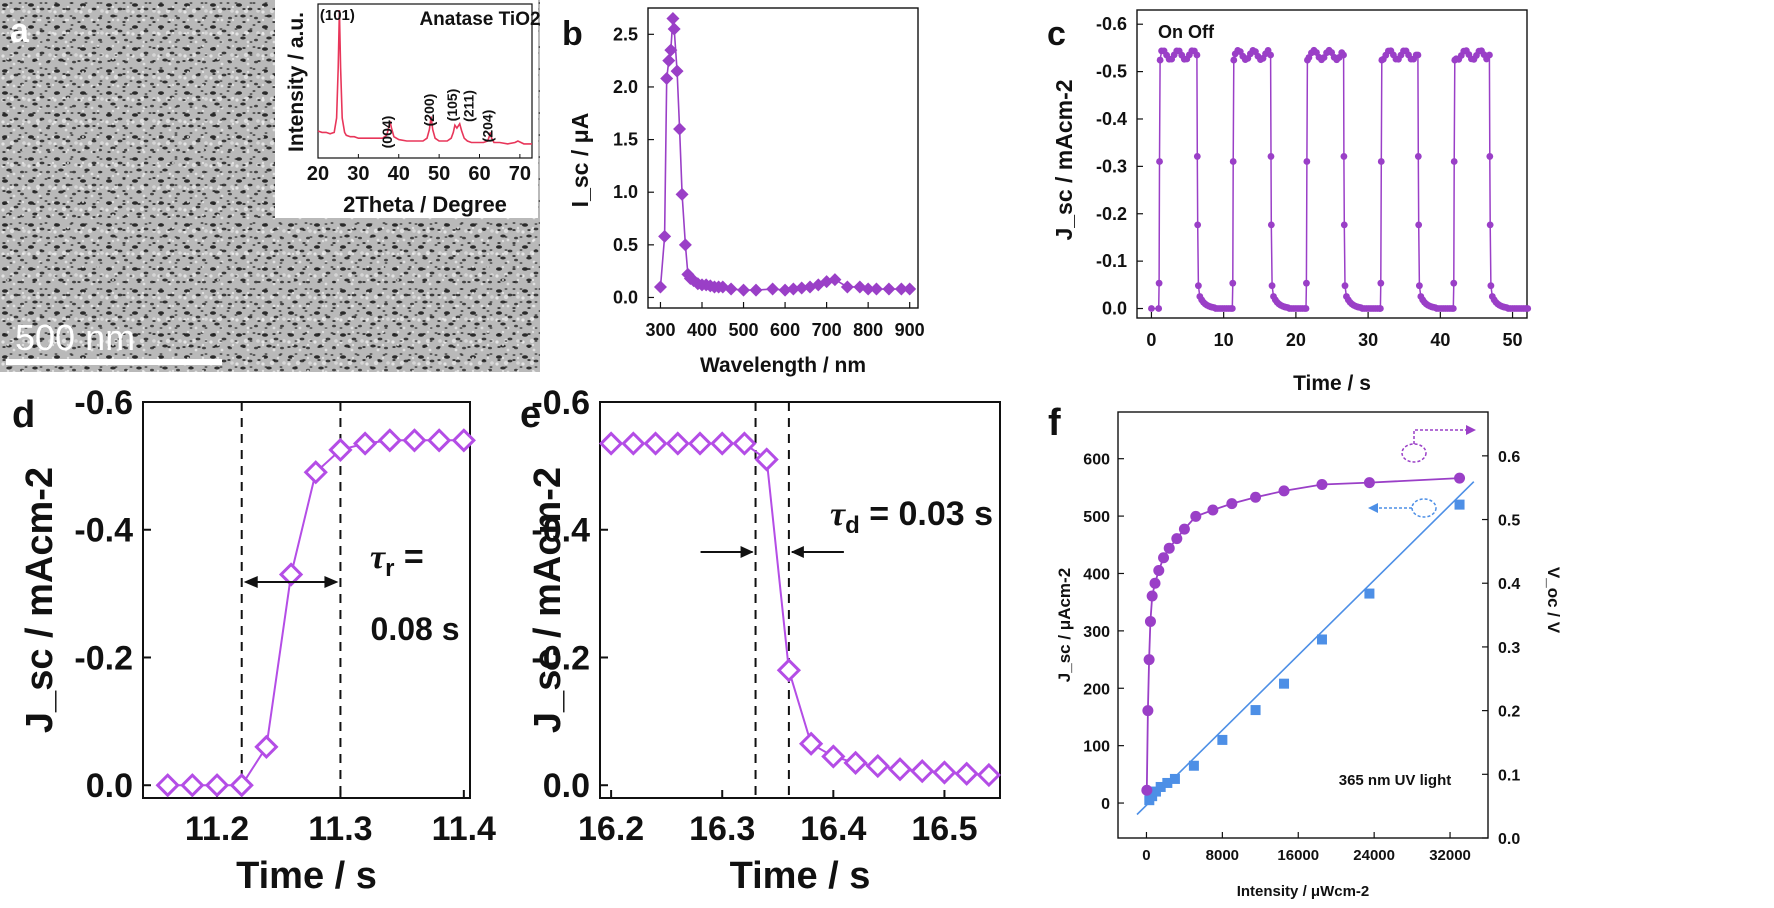 Image resolution: width=1774 pixels, height=908 pixels. What do you see at coordinates (827, 330) in the screenshot?
I see `x-tick-label: 700` at bounding box center [827, 330].